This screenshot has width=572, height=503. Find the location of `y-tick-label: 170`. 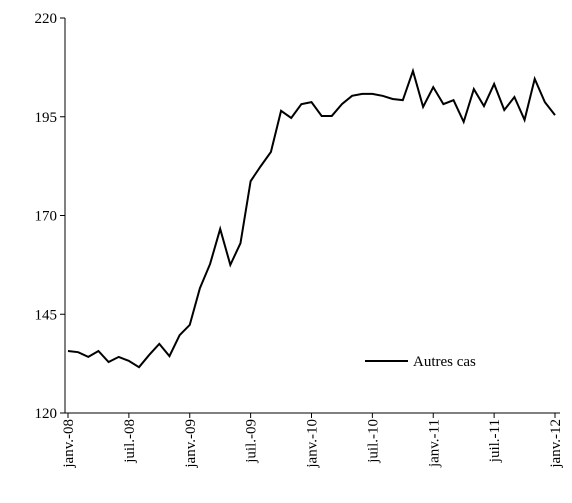

y-tick-label: 170 is located at coordinates (46, 217).